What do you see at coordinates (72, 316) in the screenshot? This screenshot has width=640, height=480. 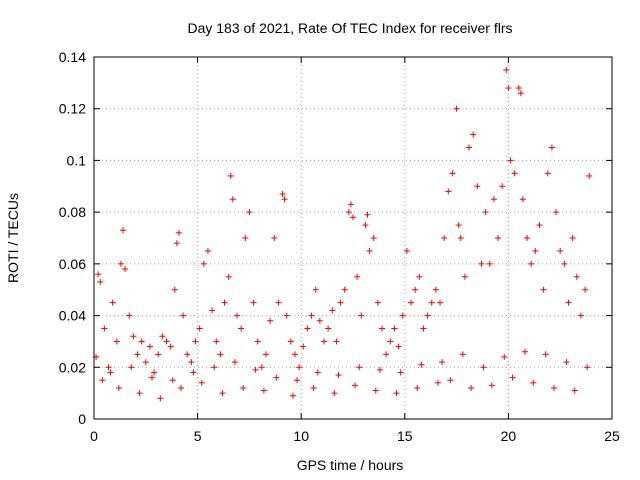 I see `y-tick-label: 0.04` at bounding box center [72, 316].